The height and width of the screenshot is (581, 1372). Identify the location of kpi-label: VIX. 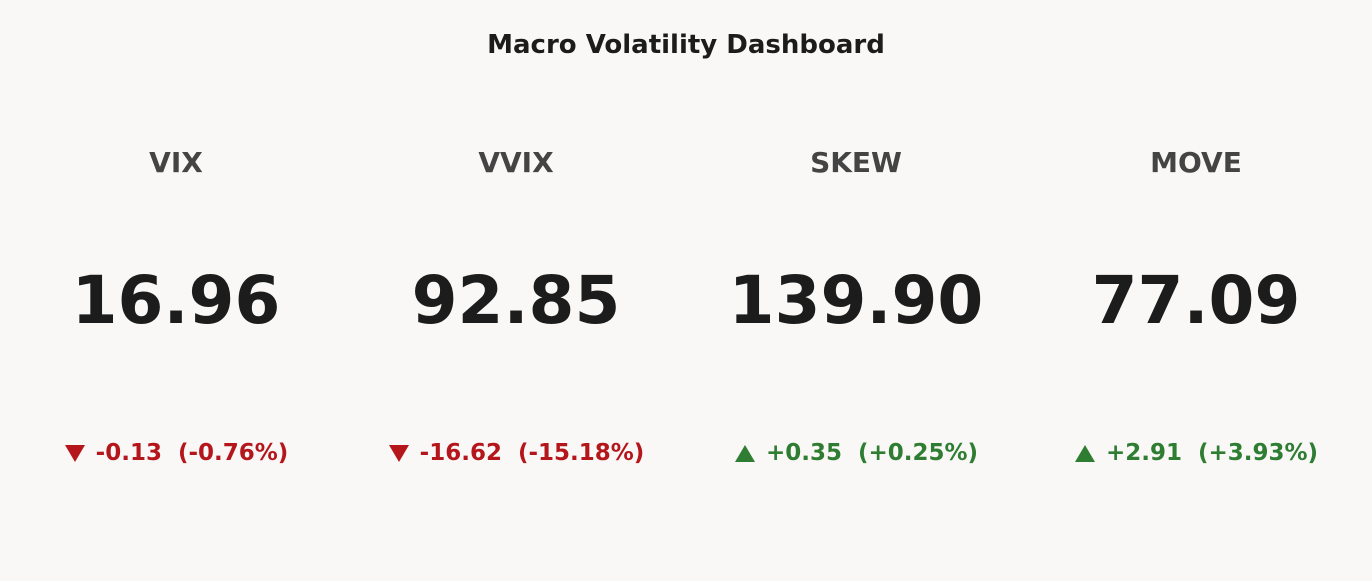
(176, 162).